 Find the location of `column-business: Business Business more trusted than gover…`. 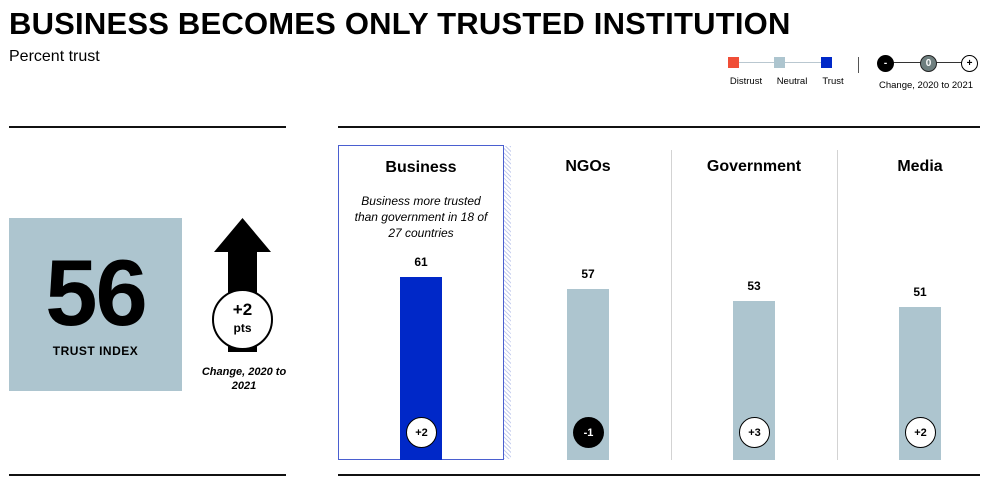

column-business: Business Business more trusted than gover… is located at coordinates (424, 302).